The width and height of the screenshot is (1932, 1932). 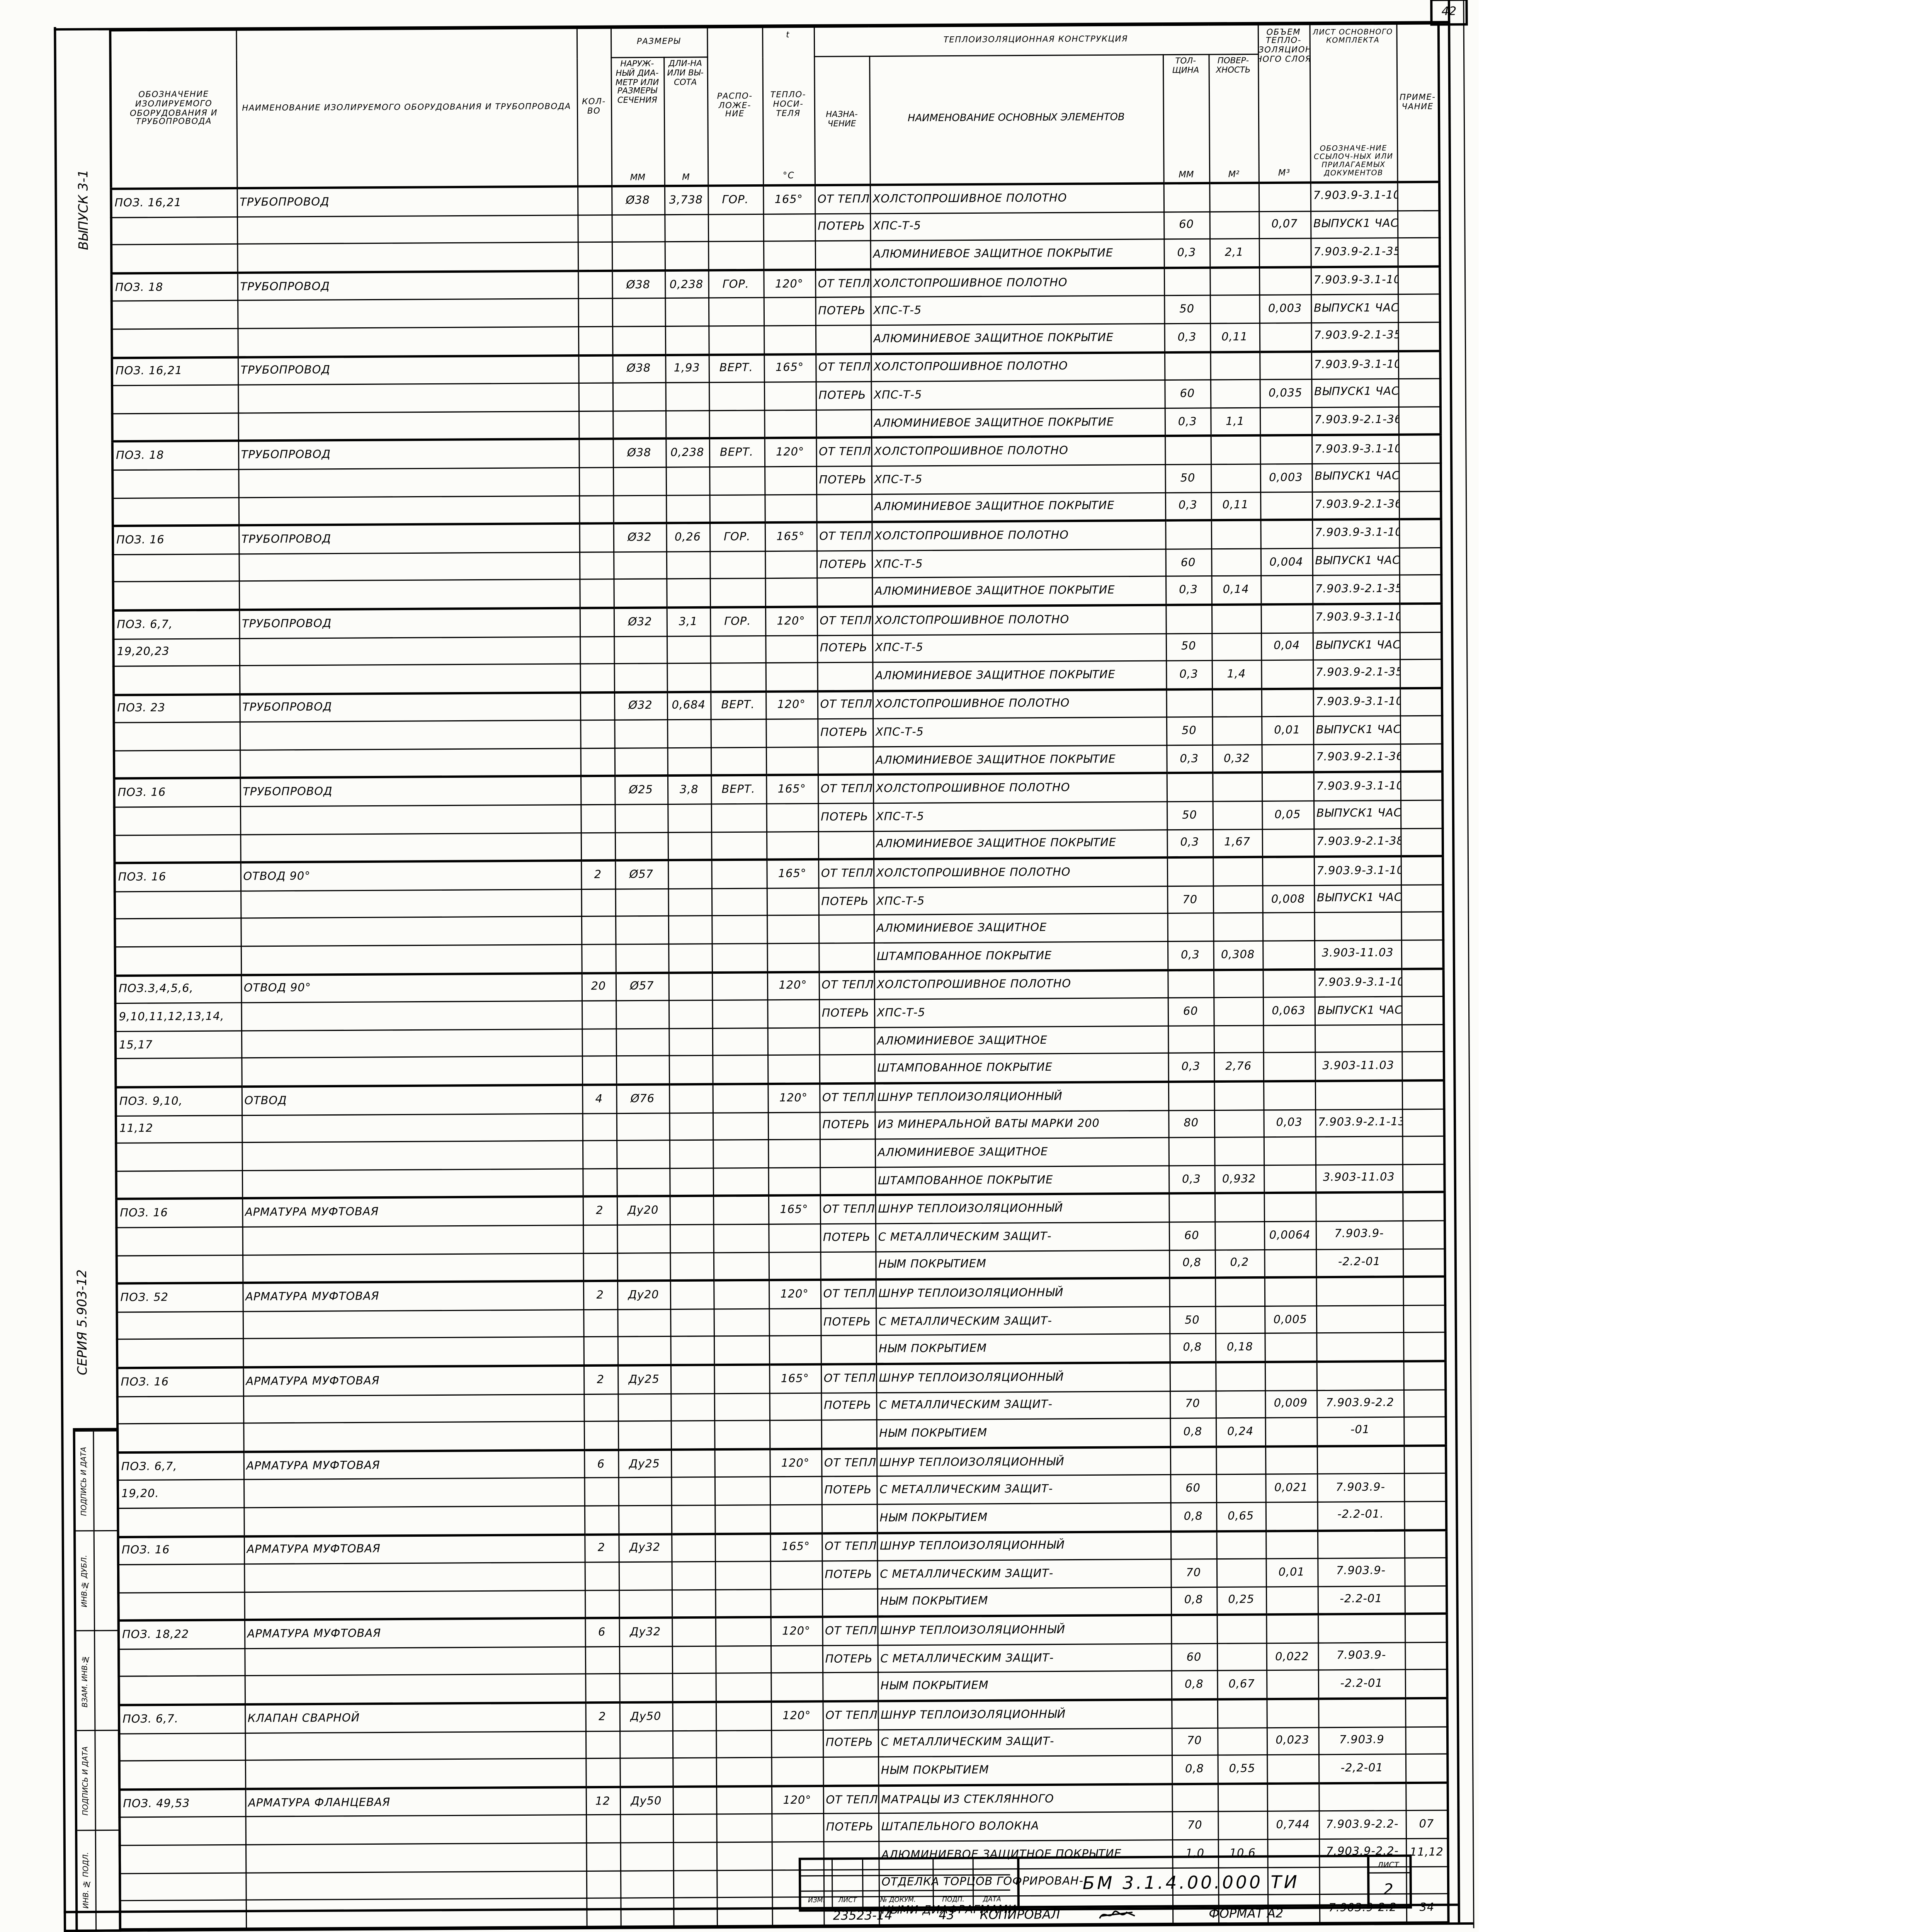 What do you see at coordinates (790, 536) in the screenshot?
I see `cell-temp: 165°` at bounding box center [790, 536].